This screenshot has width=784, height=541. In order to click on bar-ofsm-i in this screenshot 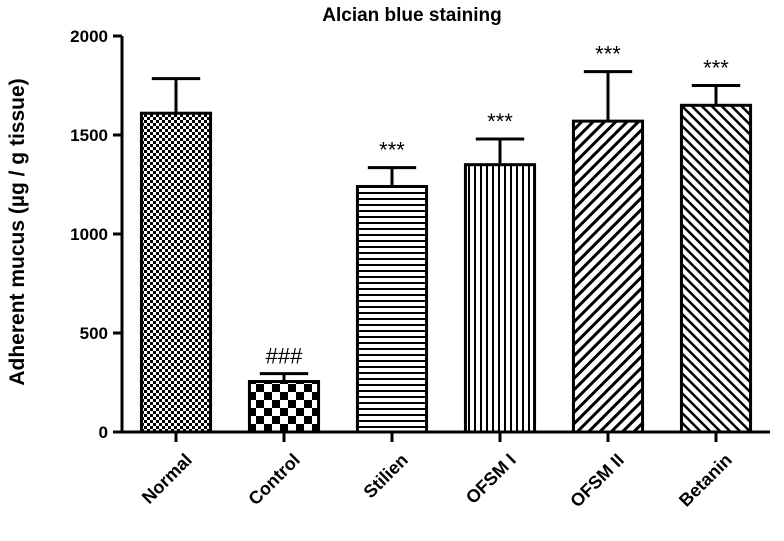, I will do `click(500, 298)`.